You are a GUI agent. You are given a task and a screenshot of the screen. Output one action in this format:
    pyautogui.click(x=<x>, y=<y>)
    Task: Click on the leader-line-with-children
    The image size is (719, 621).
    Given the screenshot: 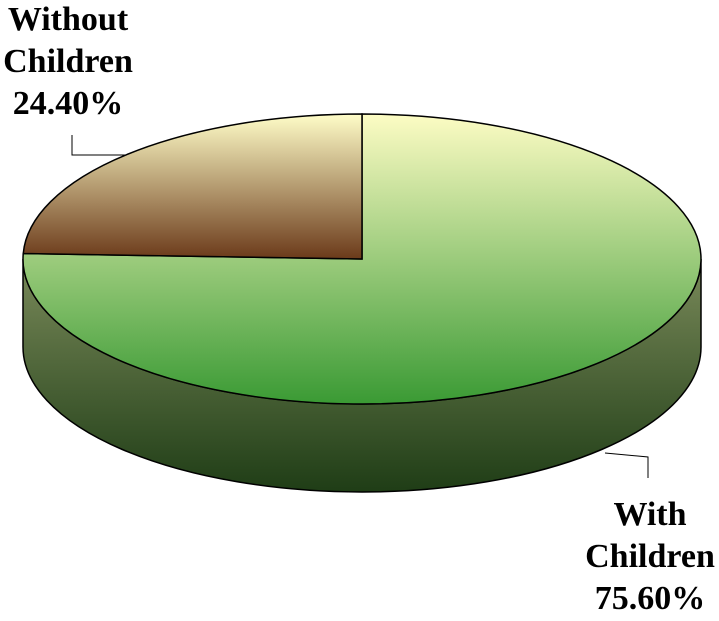 What is the action you would take?
    pyautogui.click(x=626, y=465)
    